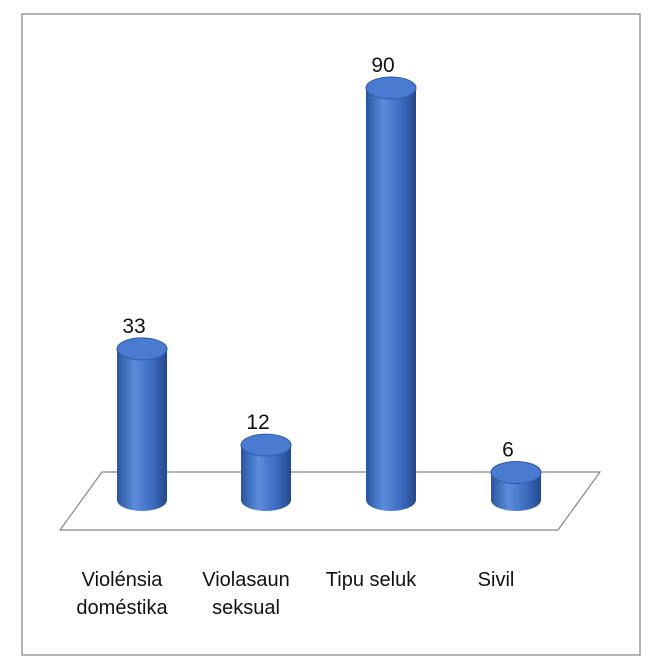 This screenshot has width=662, height=665. What do you see at coordinates (246, 594) in the screenshot?
I see `x-tick-label: Violasaun seksual` at bounding box center [246, 594].